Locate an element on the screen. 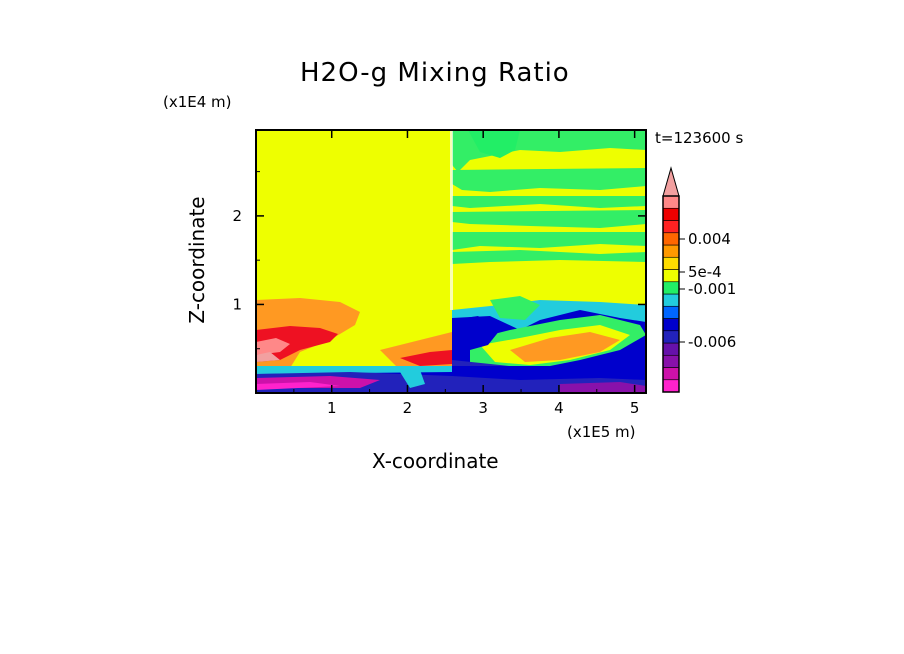  colorbar-frame is located at coordinates (671, 294).